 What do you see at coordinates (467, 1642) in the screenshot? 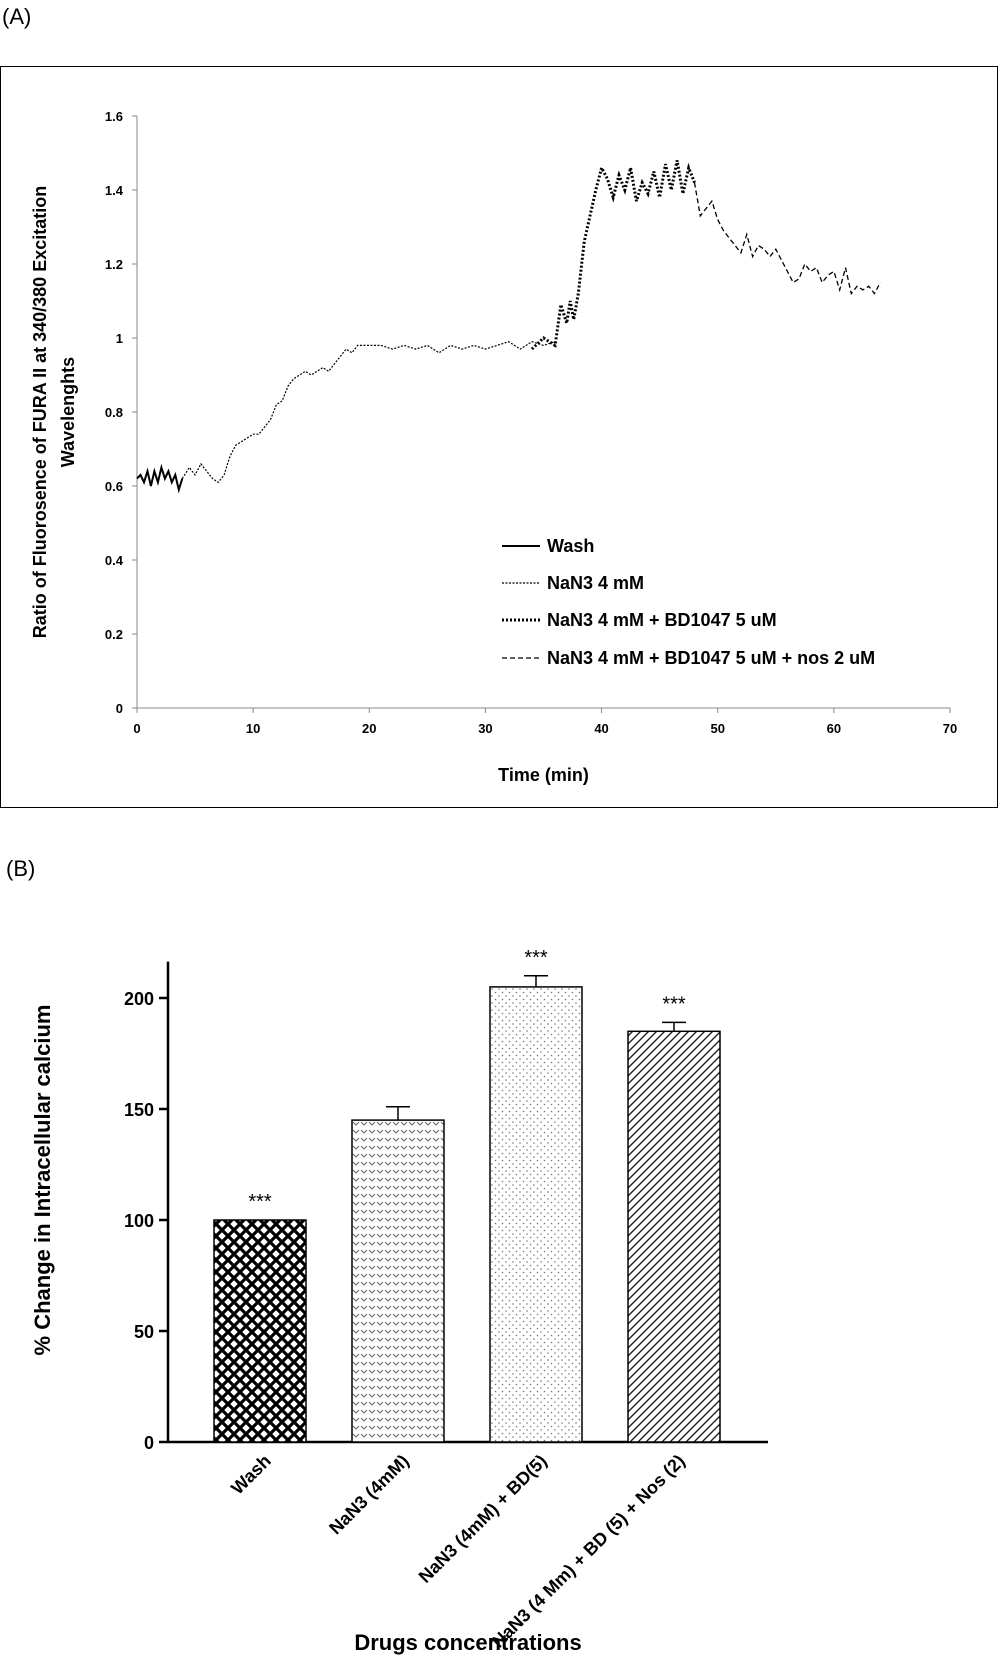
I see `x-axis-title: Drugs concentrations` at bounding box center [467, 1642].